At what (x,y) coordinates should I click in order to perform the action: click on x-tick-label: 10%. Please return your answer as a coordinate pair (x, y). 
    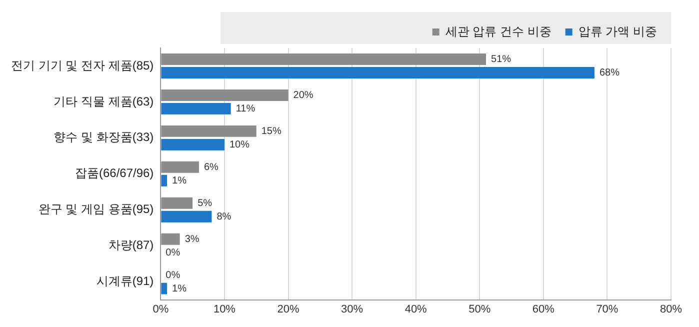
    Looking at the image, I should click on (224, 309).